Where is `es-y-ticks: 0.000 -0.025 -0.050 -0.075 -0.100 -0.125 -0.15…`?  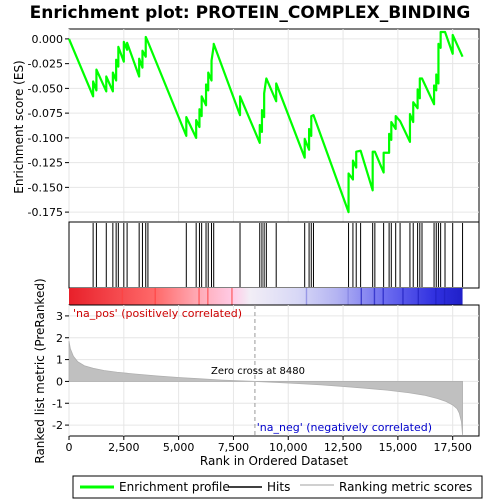
es-y-ticks: 0.000 -0.025 -0.050 -0.075 -0.100 -0.125 -0.15… is located at coordinates (48, 126).